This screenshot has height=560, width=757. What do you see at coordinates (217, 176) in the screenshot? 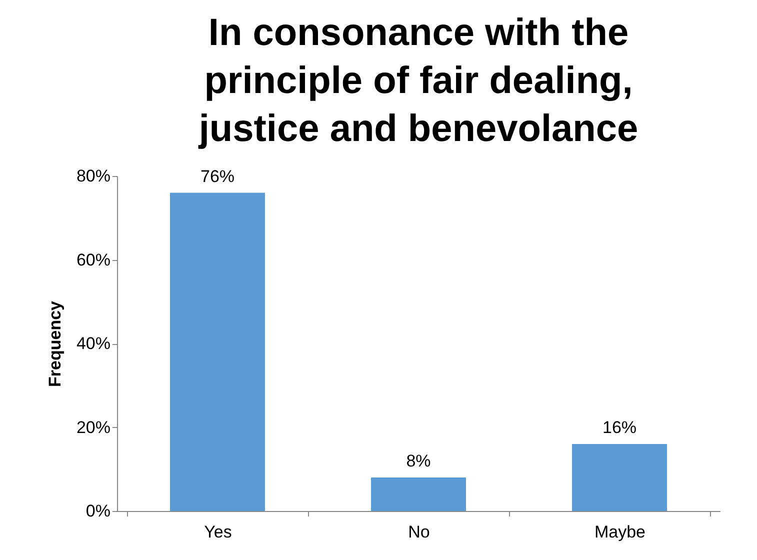
I see `data-label: 76%` at bounding box center [217, 176].